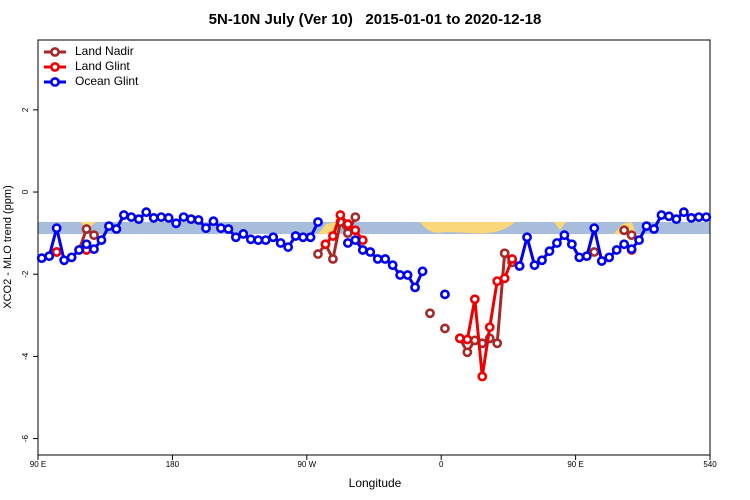  Describe the element at coordinates (8, 246) in the screenshot. I see `y-axis-label: XCO2 - MLO trend (ppm)` at that location.